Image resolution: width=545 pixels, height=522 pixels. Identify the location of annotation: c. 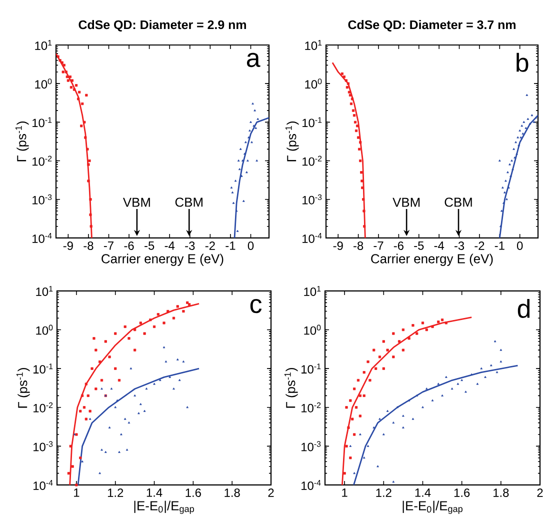
(256, 306).